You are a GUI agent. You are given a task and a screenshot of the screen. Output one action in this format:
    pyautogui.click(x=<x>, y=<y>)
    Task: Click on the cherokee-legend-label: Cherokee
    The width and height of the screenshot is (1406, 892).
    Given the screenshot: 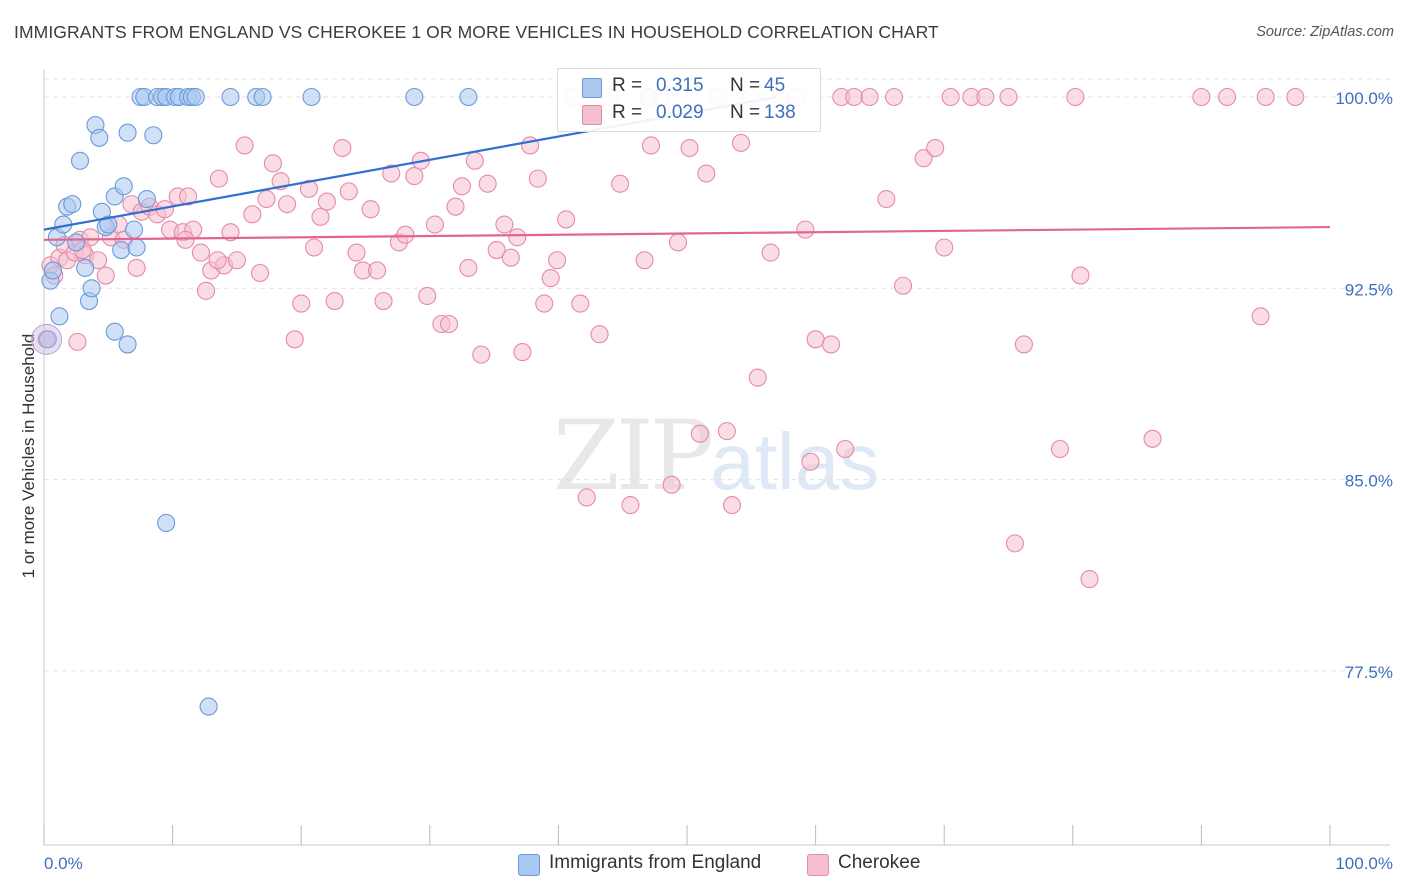 What is the action you would take?
    pyautogui.click(x=879, y=862)
    